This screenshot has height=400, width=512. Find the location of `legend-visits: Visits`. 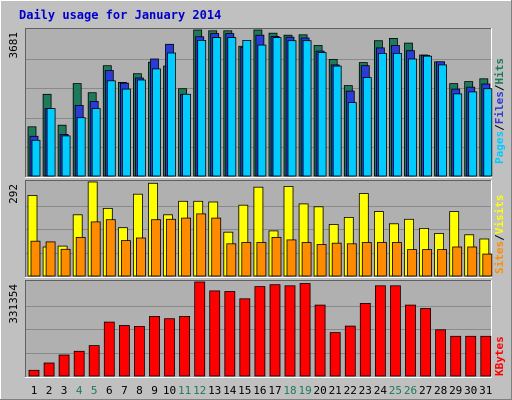

legend-visits: Visits is located at coordinates (499, 215).